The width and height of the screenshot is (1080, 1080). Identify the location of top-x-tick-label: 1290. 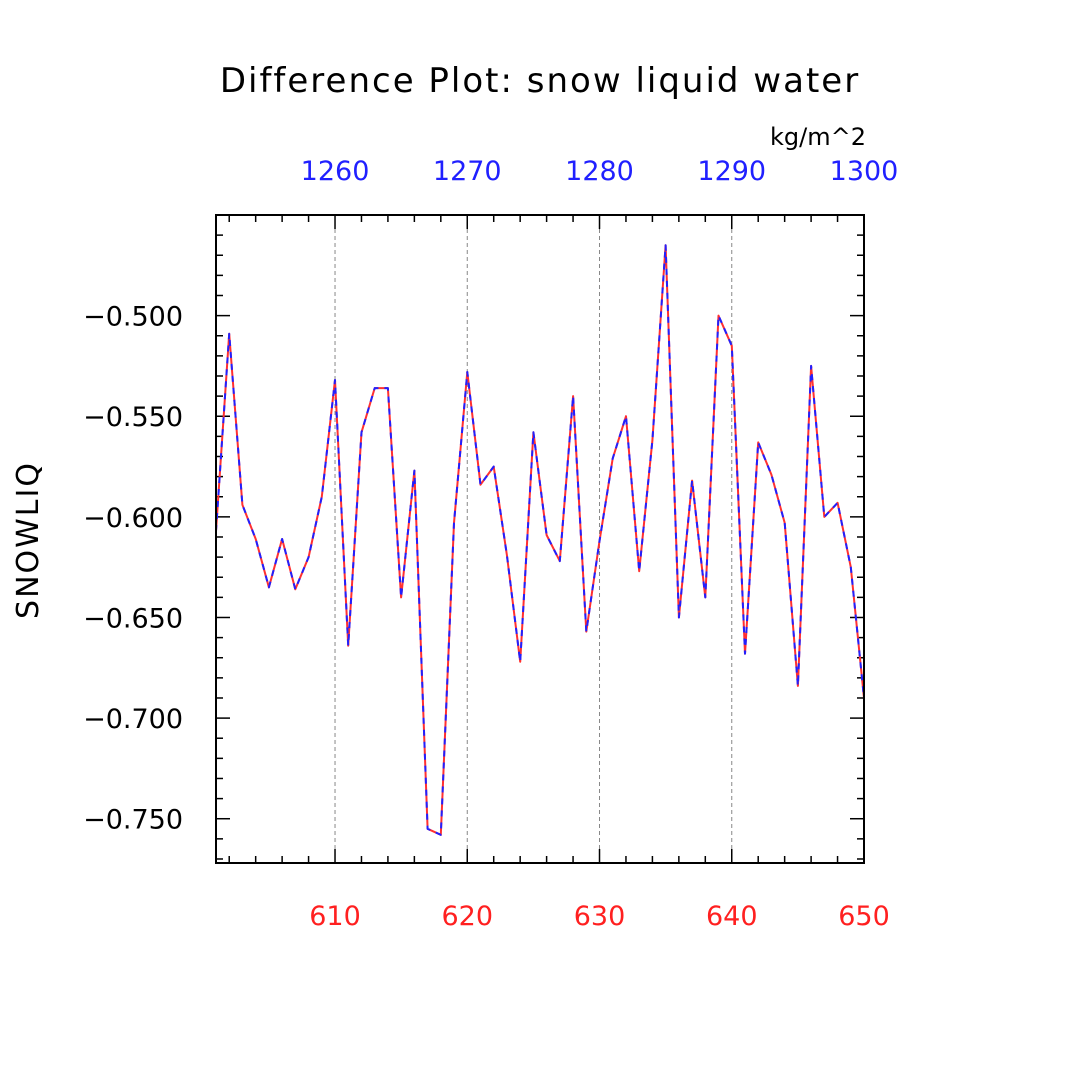
(731, 171).